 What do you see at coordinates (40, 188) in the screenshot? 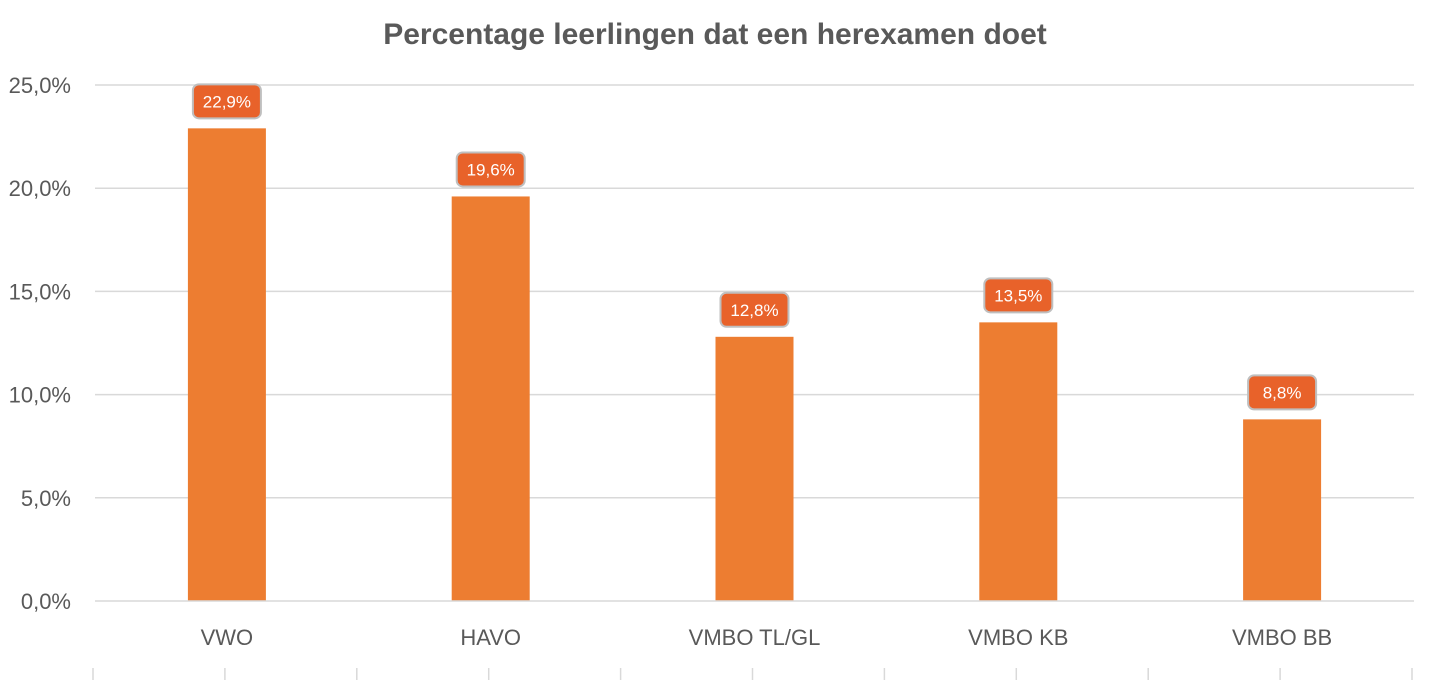
I see `y-tick-label: 20,0%` at bounding box center [40, 188].